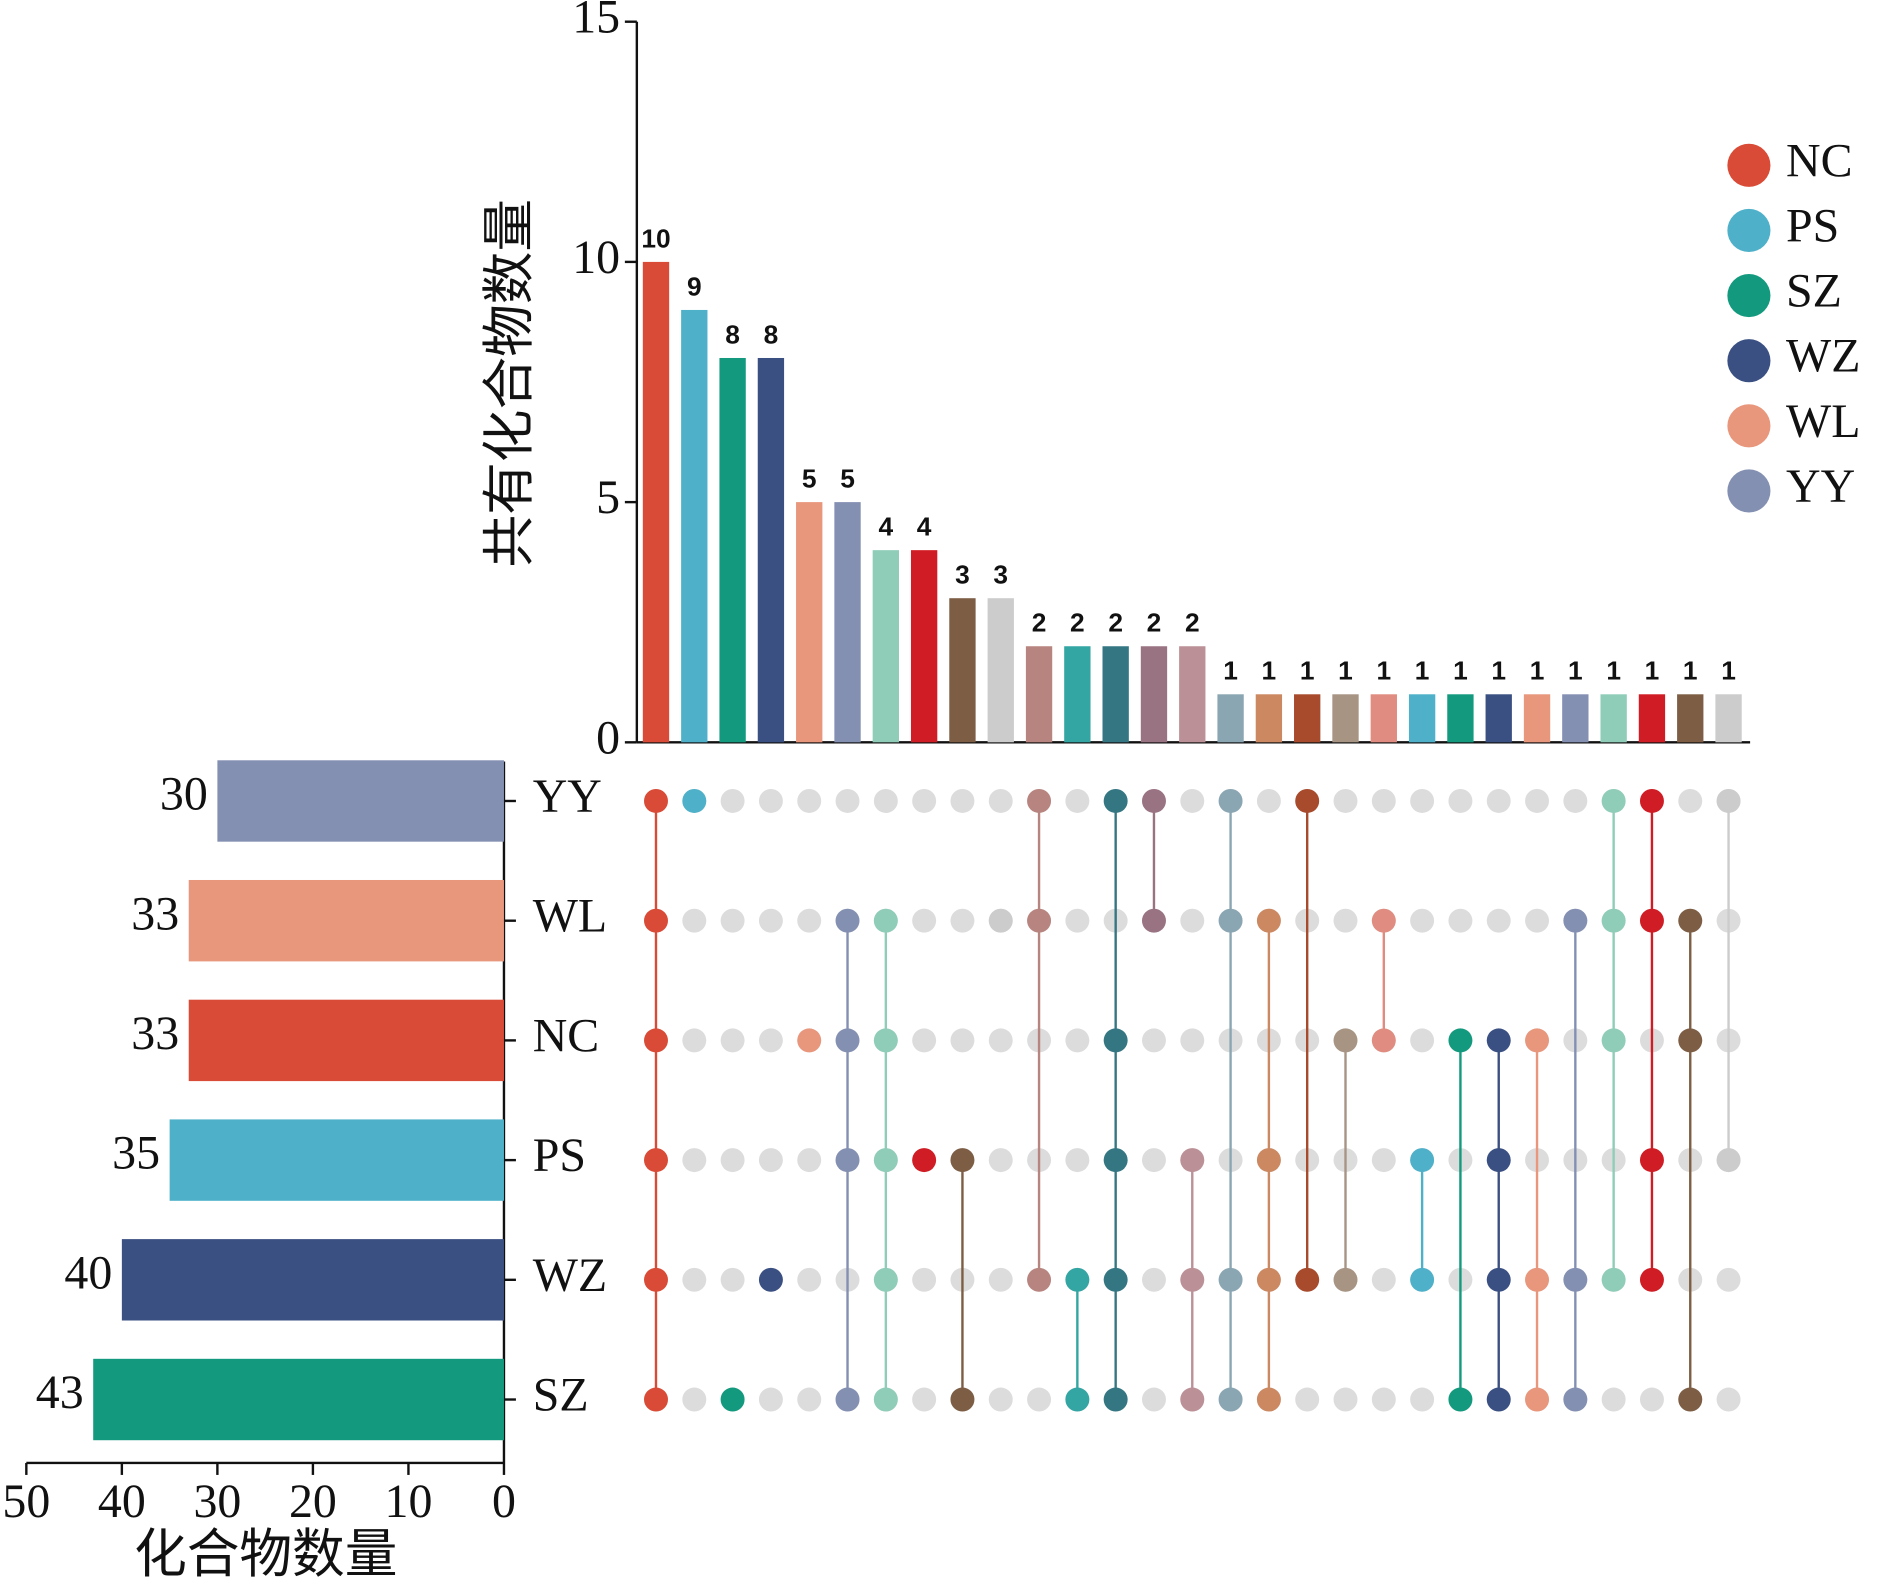 This screenshot has width=1877, height=1590. I want to click on set-label: WL, so click(570, 916).